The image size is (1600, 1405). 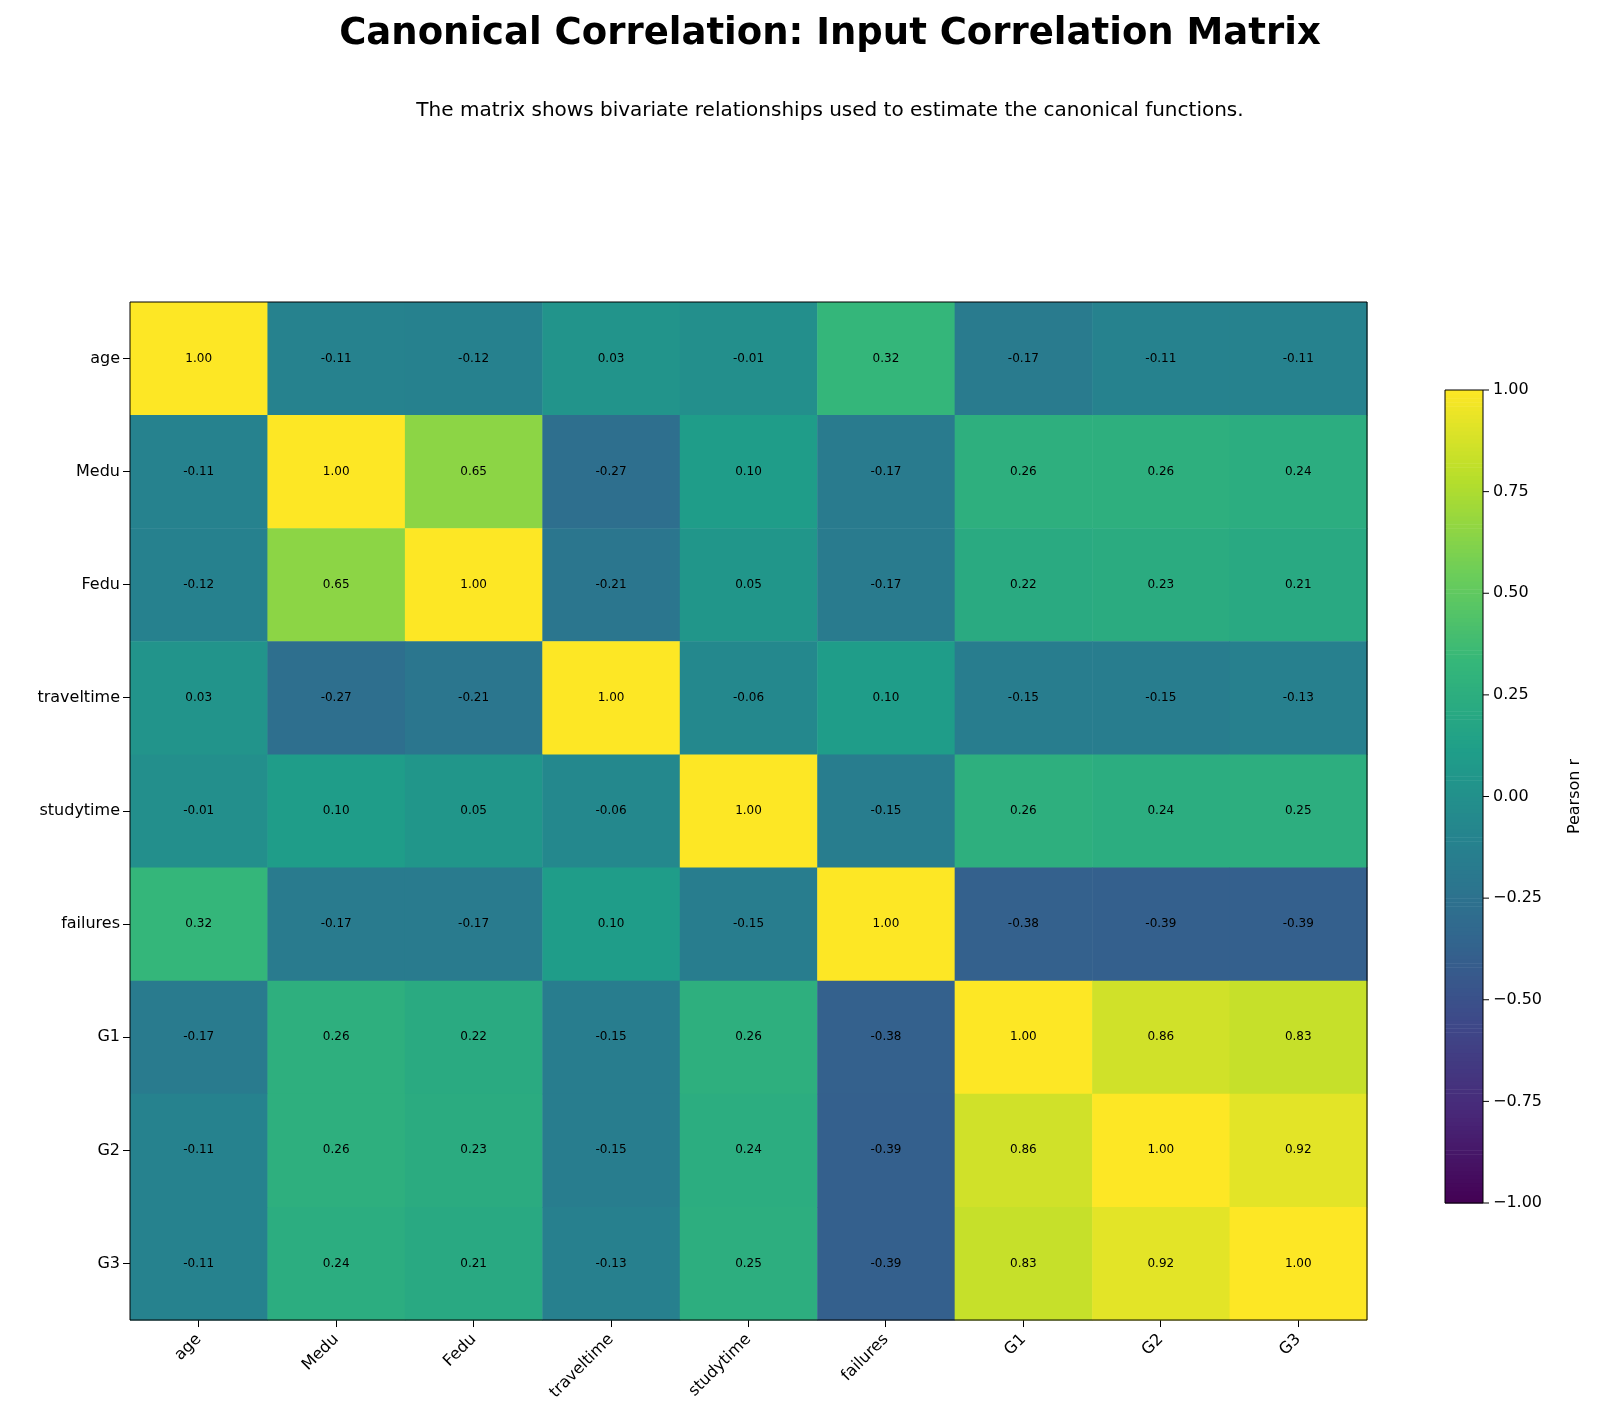 What do you see at coordinates (1511, 490) in the screenshot?
I see `color-bar-label: 0.75` at bounding box center [1511, 490].